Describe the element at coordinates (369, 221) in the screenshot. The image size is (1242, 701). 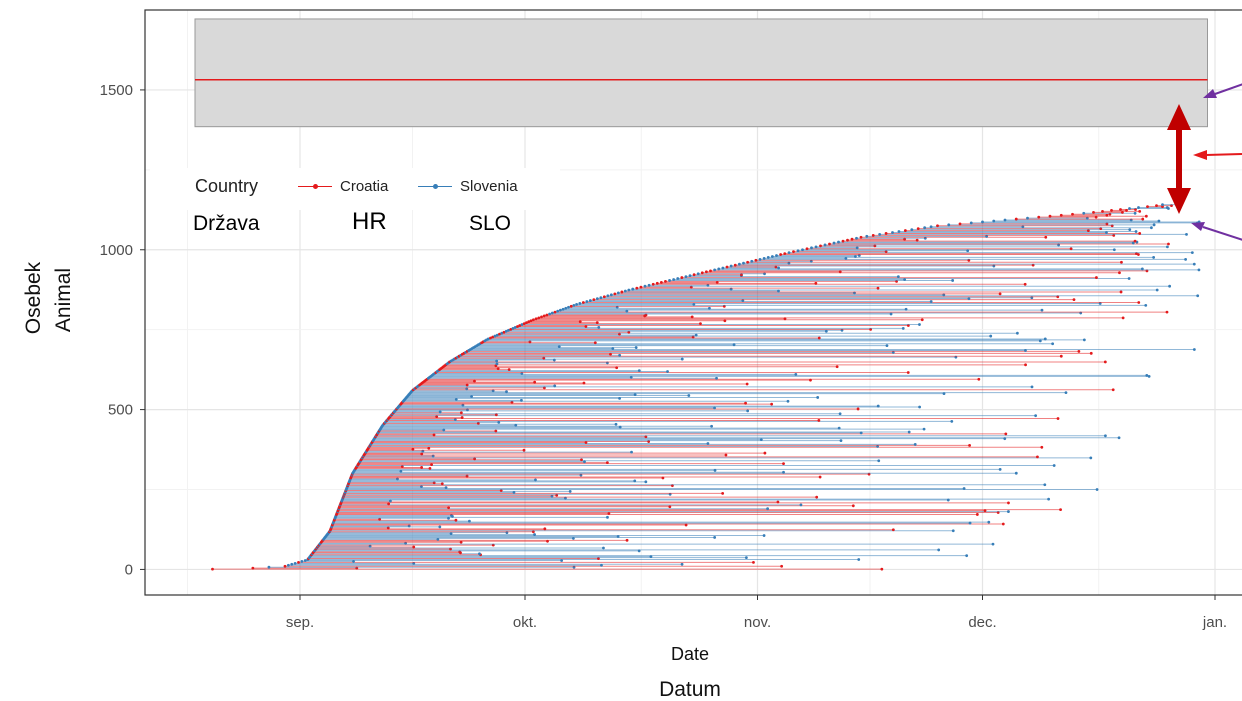
I see `legend-label-croatia-translation: HR` at that location.